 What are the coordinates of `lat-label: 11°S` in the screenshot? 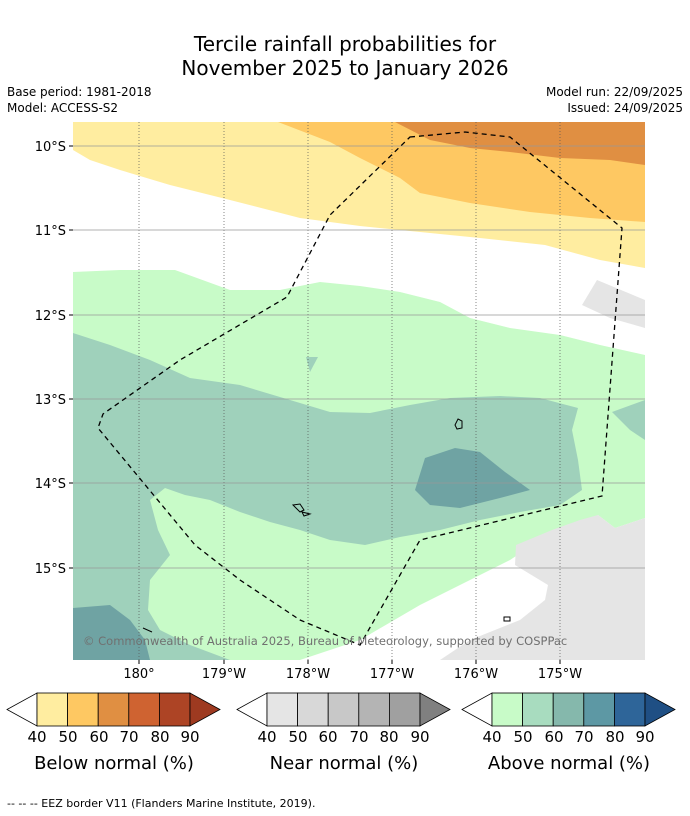 It's located at (50, 231).